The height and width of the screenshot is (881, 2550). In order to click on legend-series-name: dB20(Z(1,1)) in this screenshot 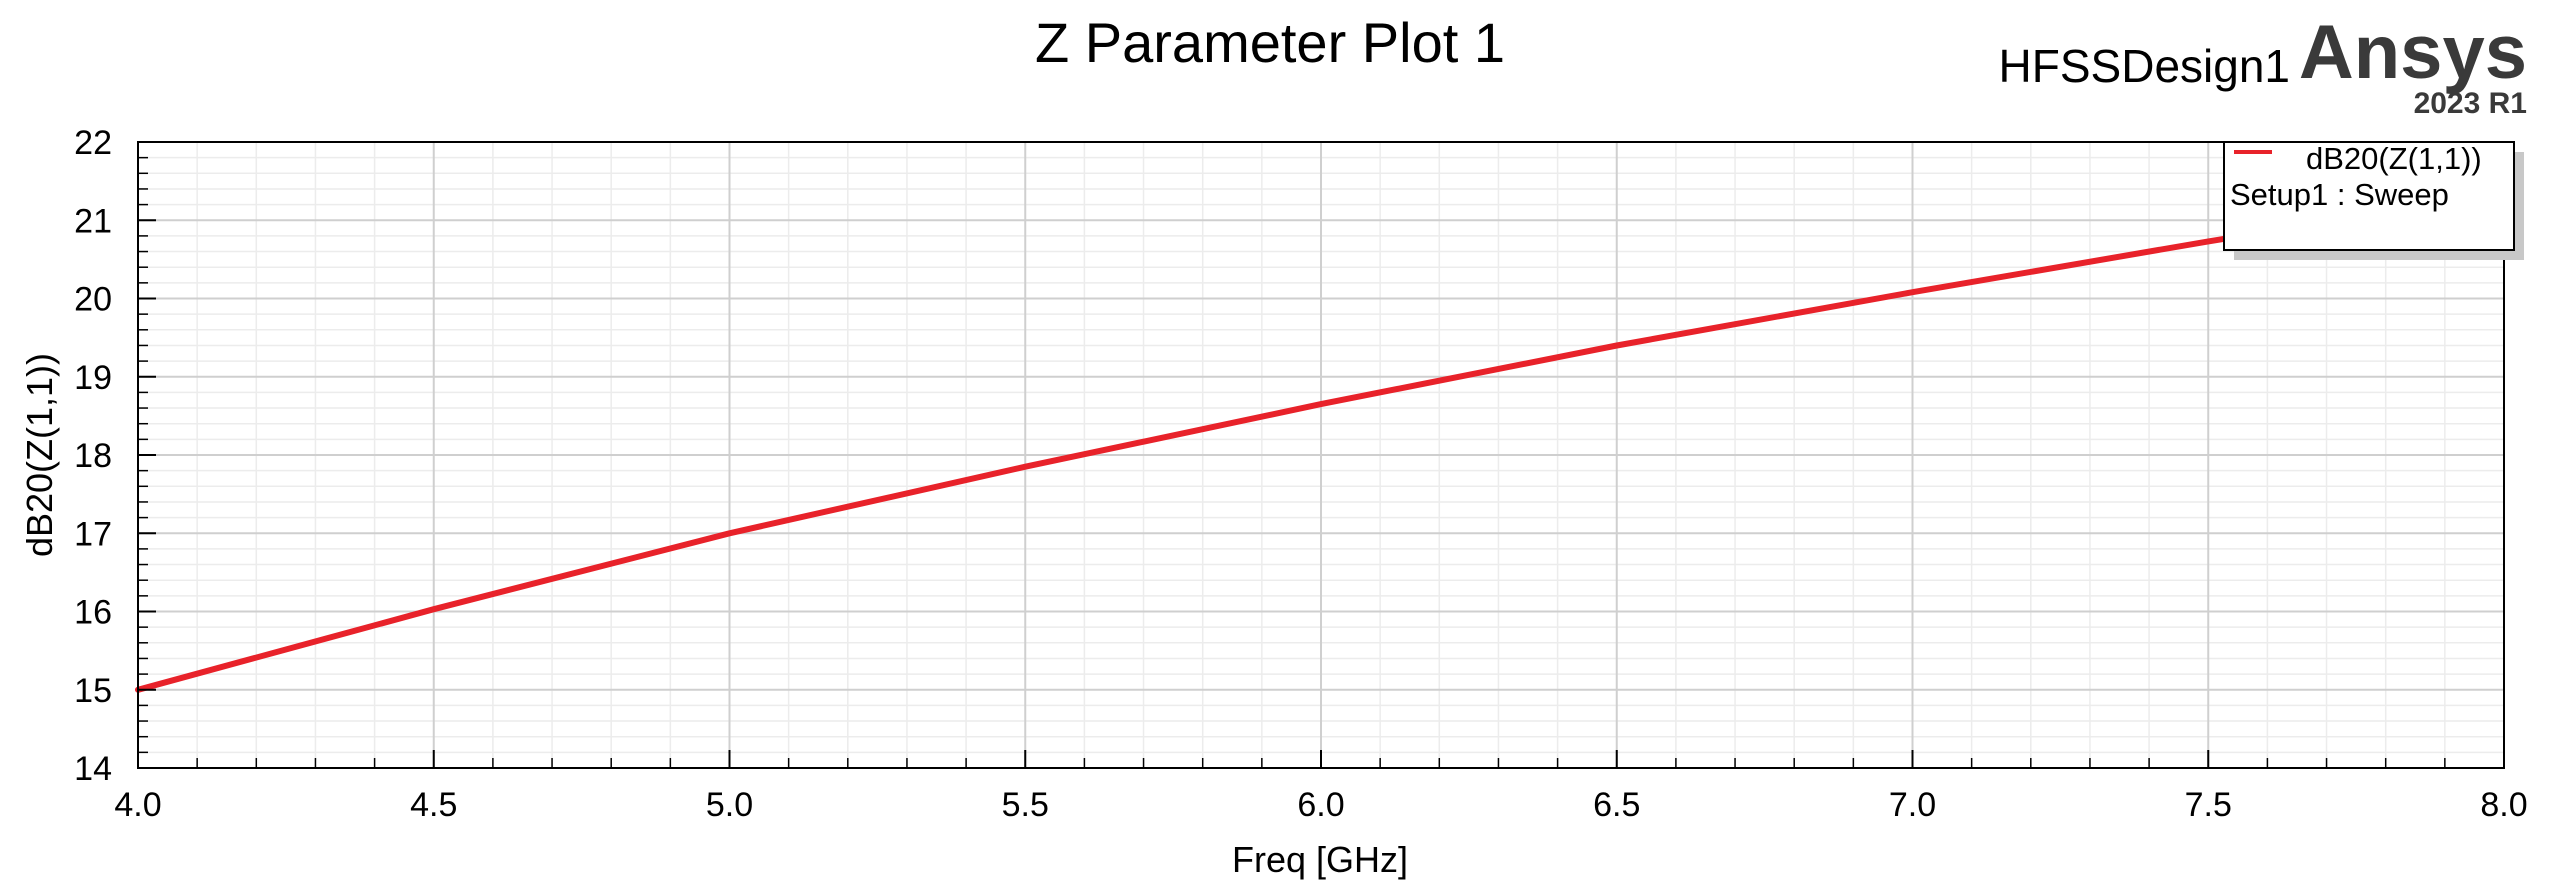, I will do `click(2394, 158)`.